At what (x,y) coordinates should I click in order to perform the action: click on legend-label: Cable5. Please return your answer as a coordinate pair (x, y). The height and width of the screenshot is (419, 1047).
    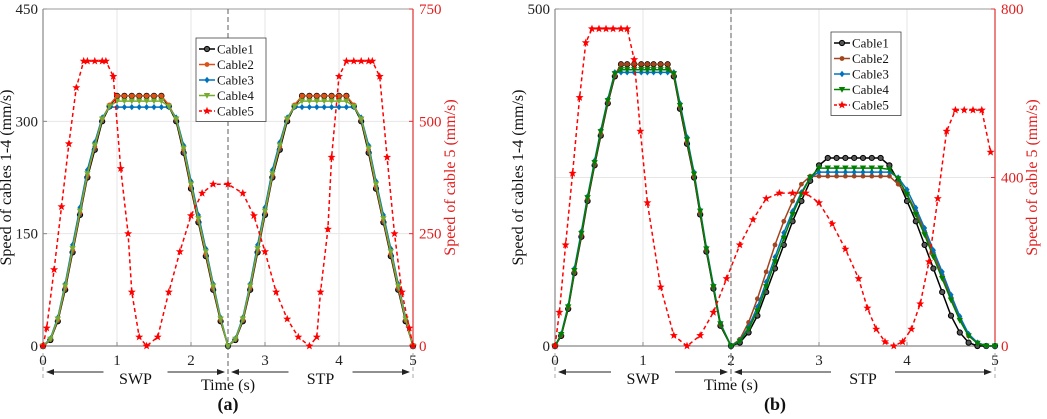
    Looking at the image, I should click on (870, 105).